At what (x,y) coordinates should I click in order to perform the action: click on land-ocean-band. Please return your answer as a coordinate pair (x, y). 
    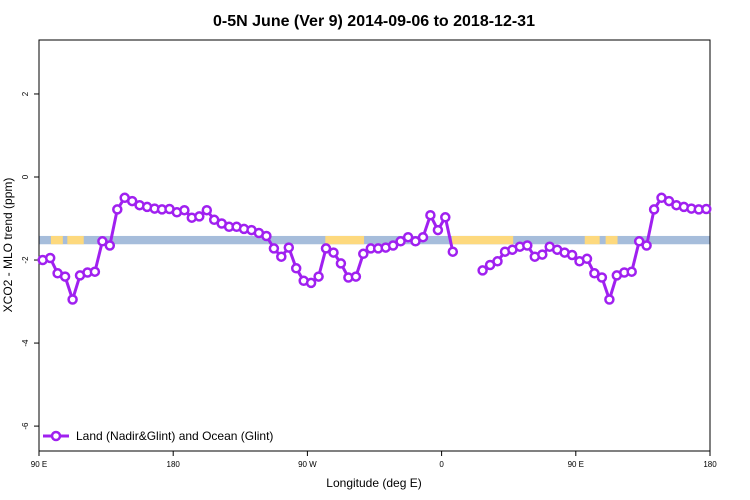
    Looking at the image, I should click on (374, 240).